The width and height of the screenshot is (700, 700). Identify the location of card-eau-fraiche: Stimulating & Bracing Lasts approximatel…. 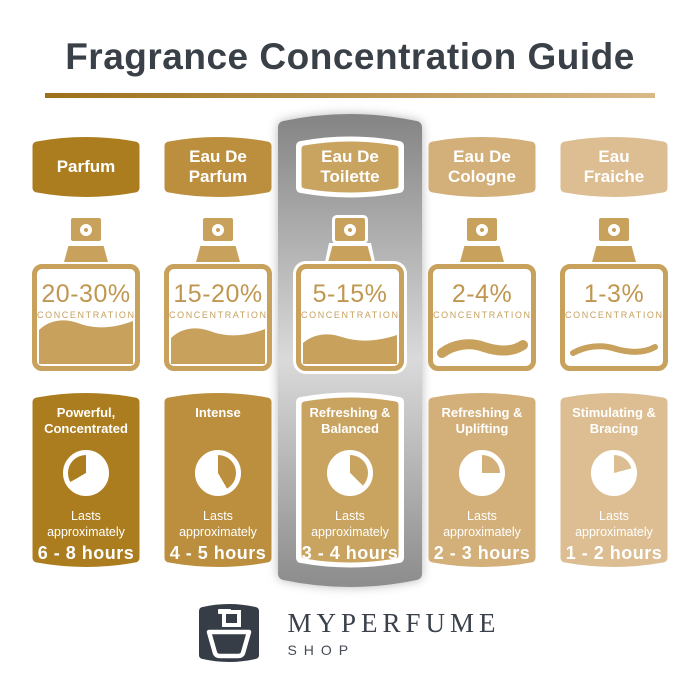
(614, 480).